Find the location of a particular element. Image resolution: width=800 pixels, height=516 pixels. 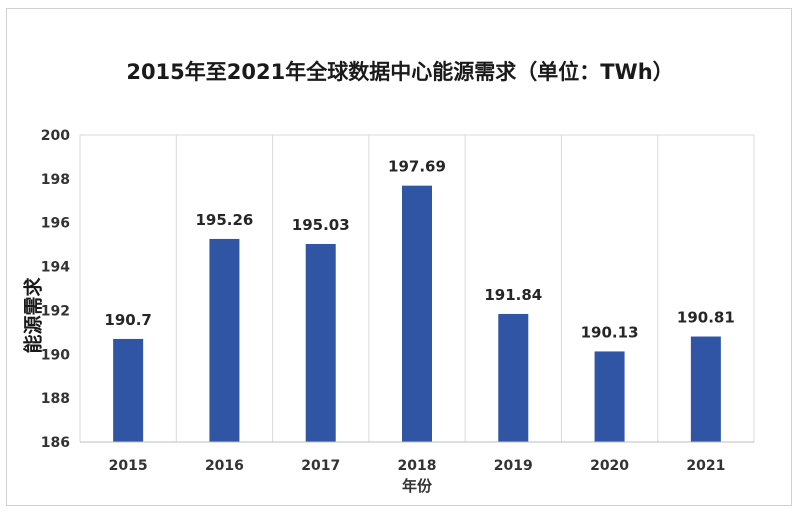

x-axis-label: 年份 is located at coordinates (416, 486).